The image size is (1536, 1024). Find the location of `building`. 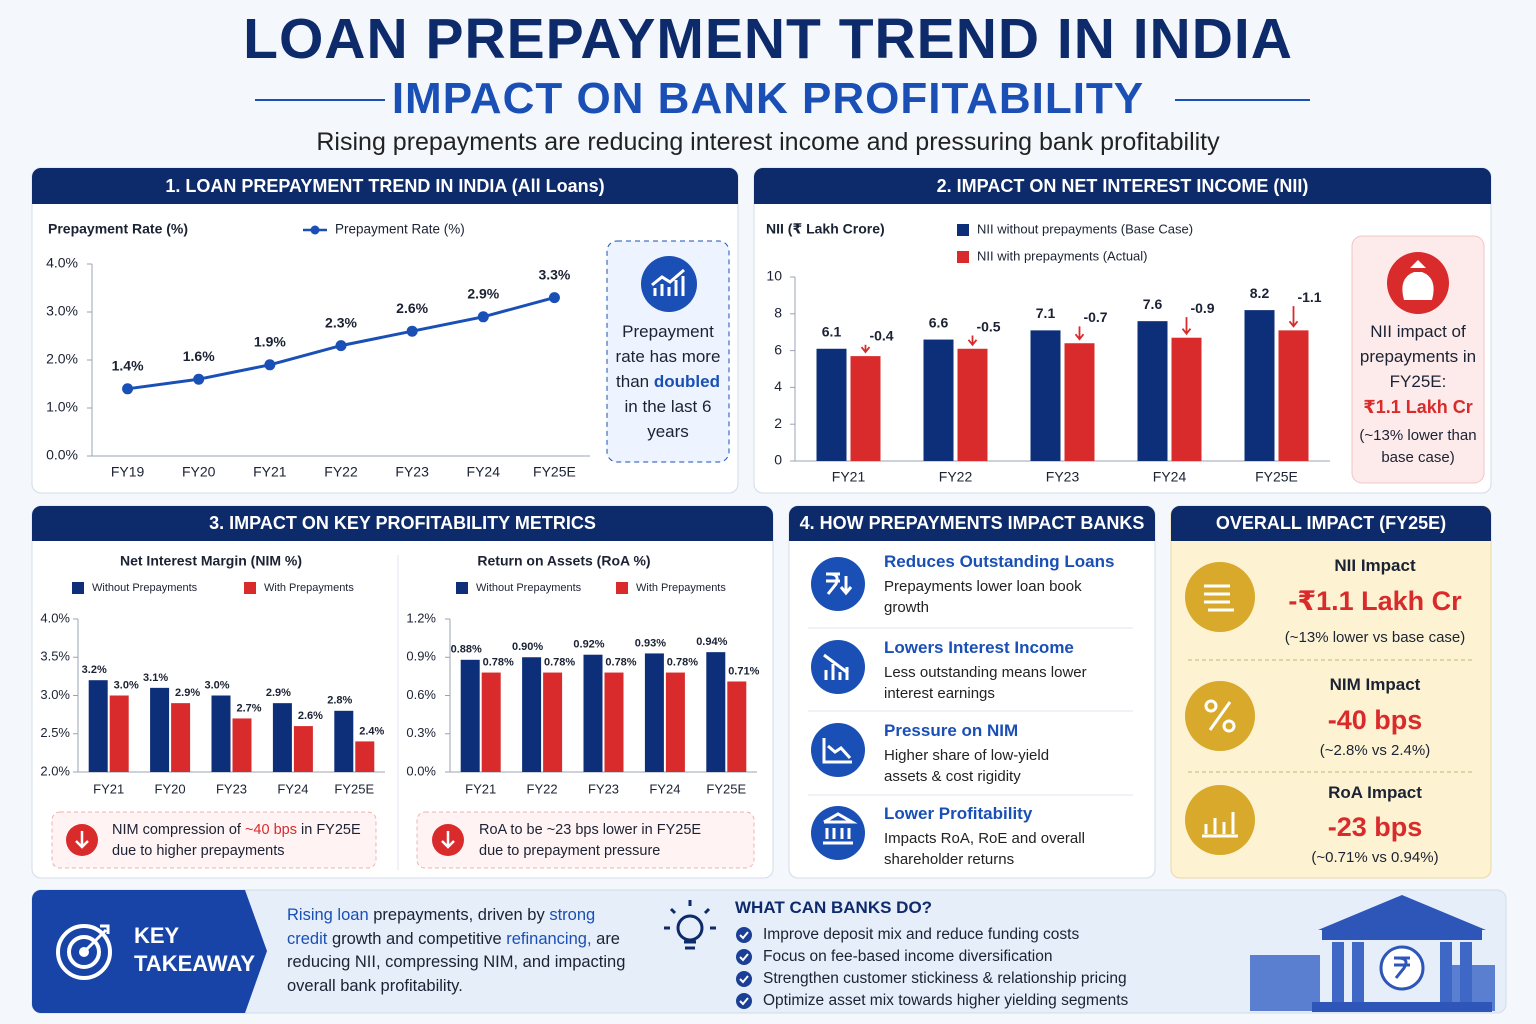

building is located at coordinates (1285, 983).